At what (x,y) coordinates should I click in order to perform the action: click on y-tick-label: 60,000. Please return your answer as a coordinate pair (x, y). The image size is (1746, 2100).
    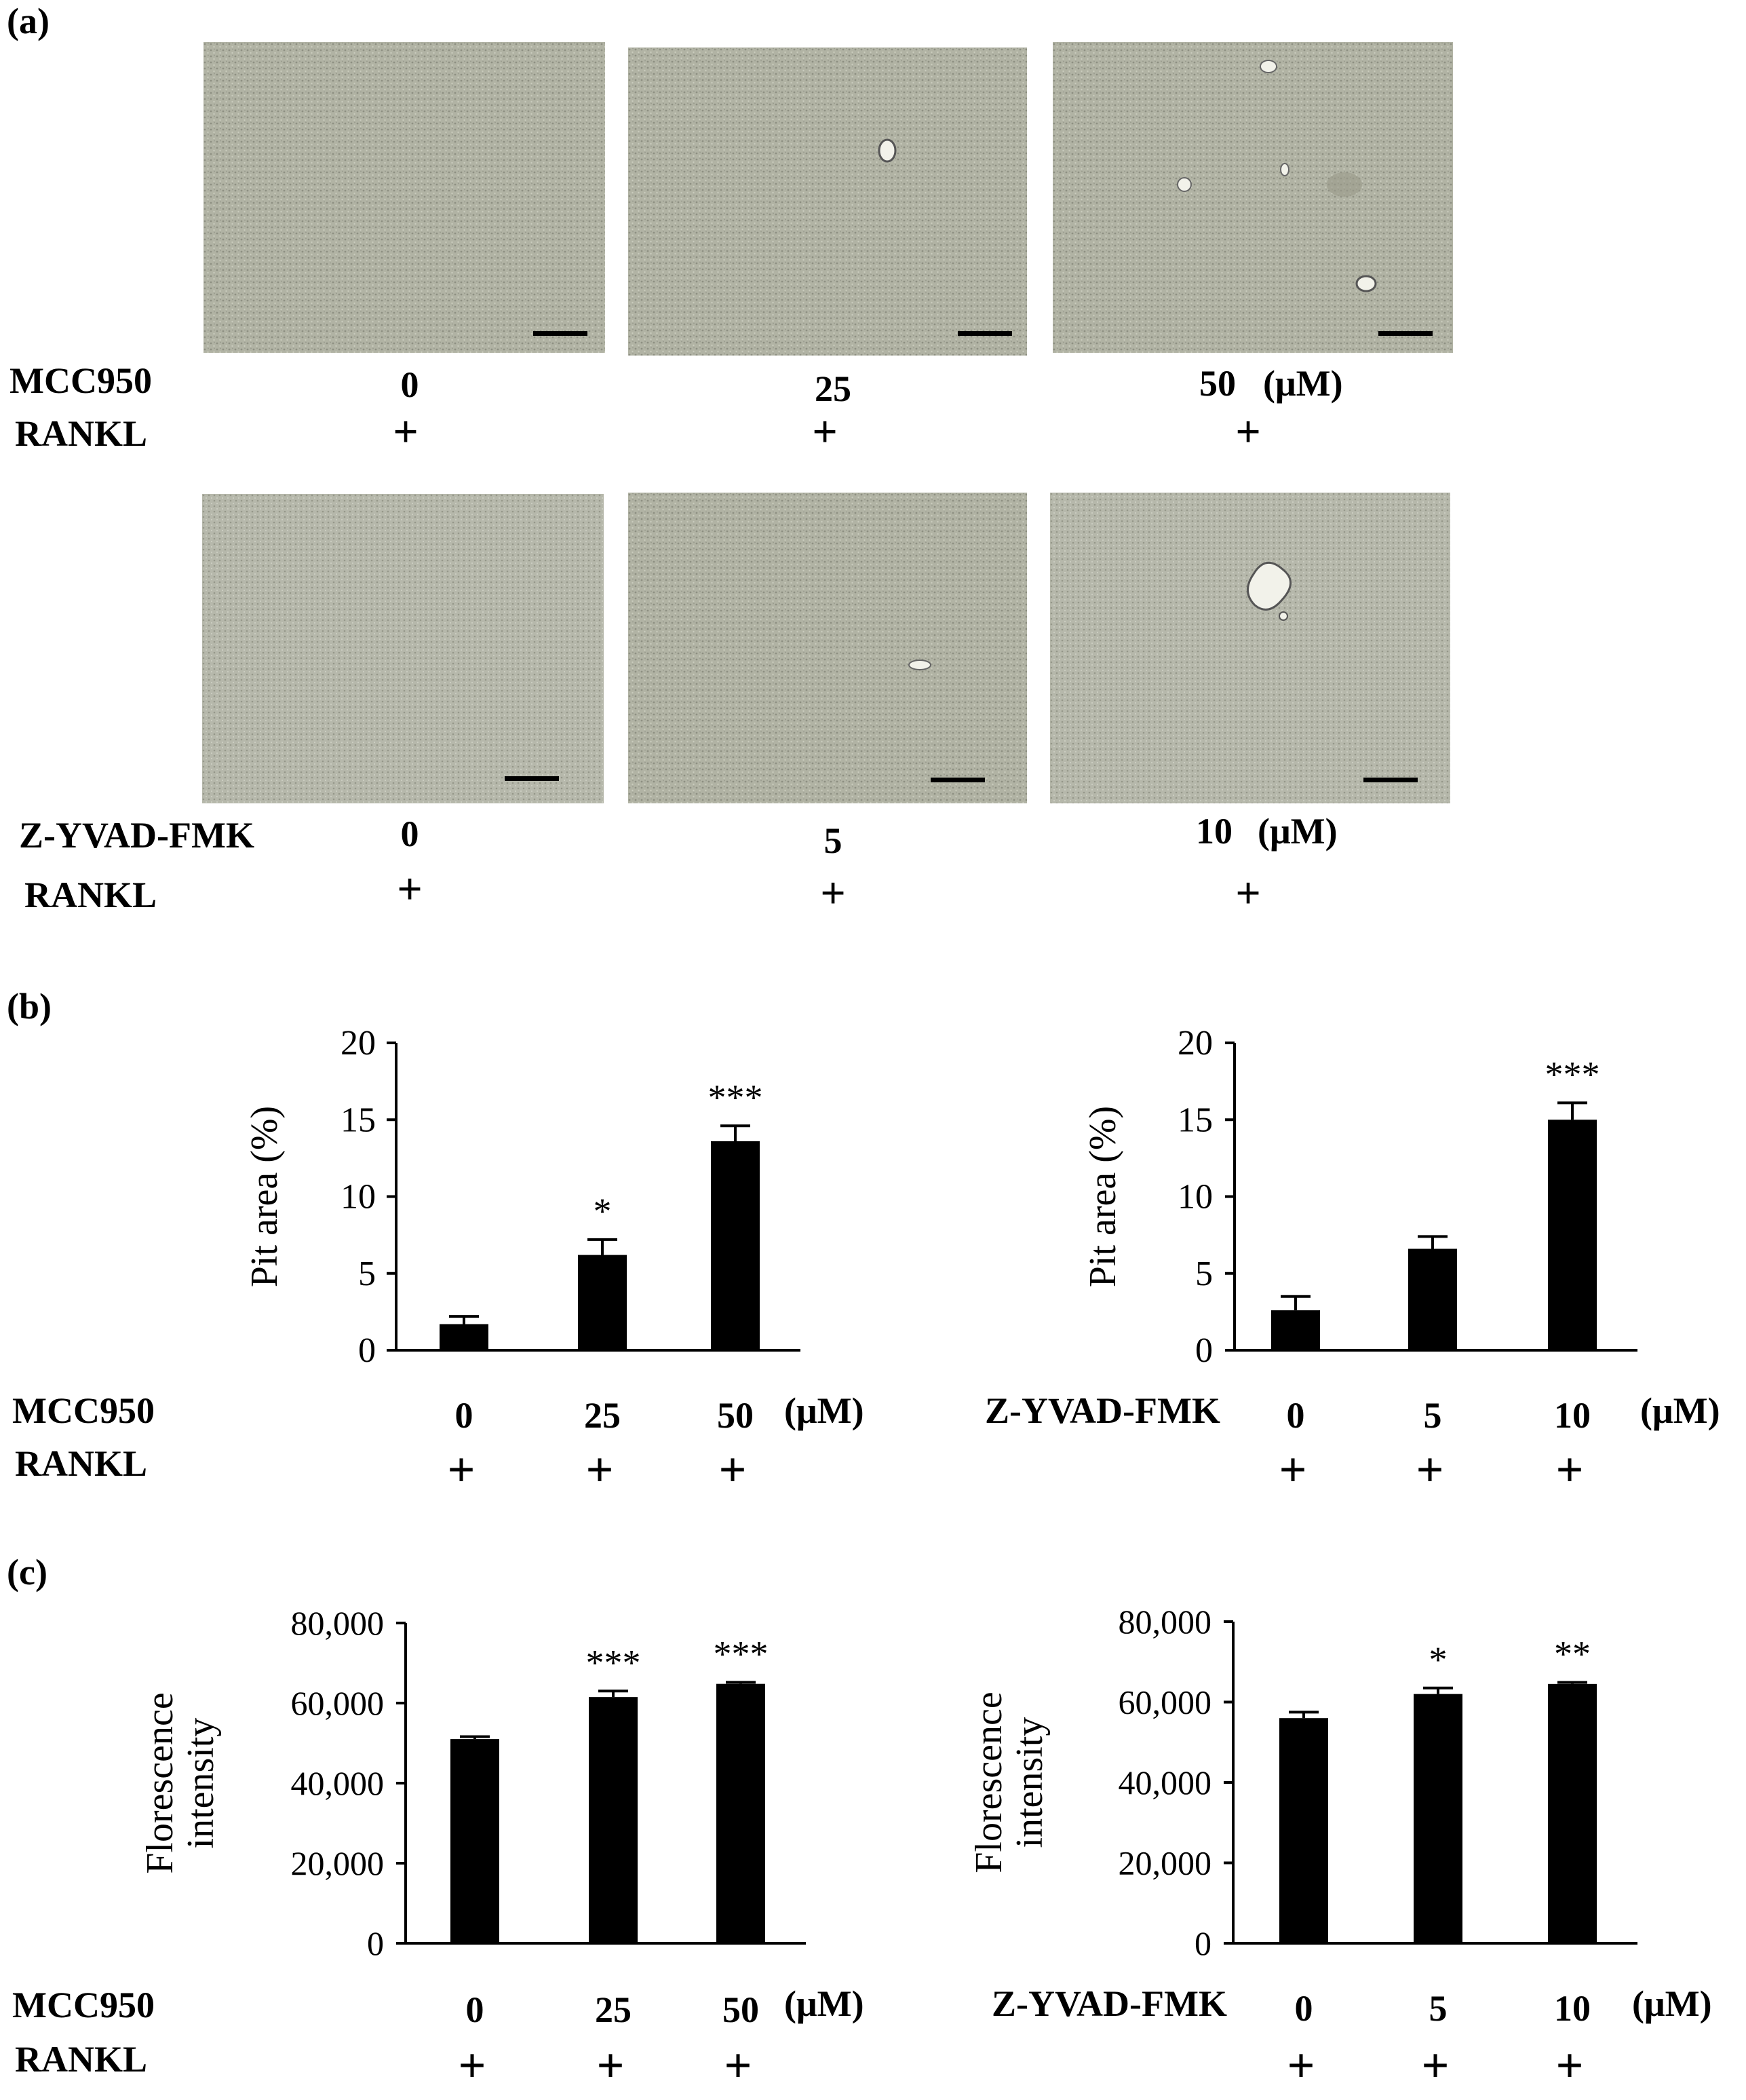
    Looking at the image, I should click on (338, 1703).